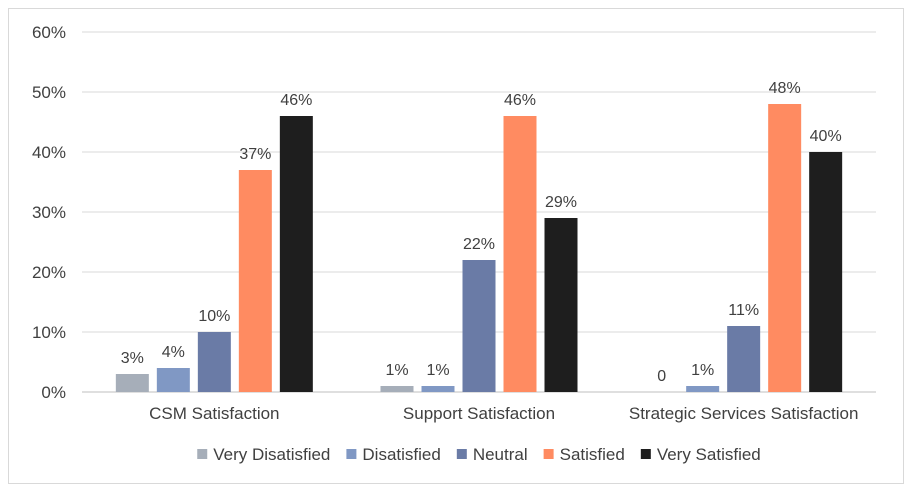 This screenshot has height=500, width=914. I want to click on data-label: 0, so click(661, 376).